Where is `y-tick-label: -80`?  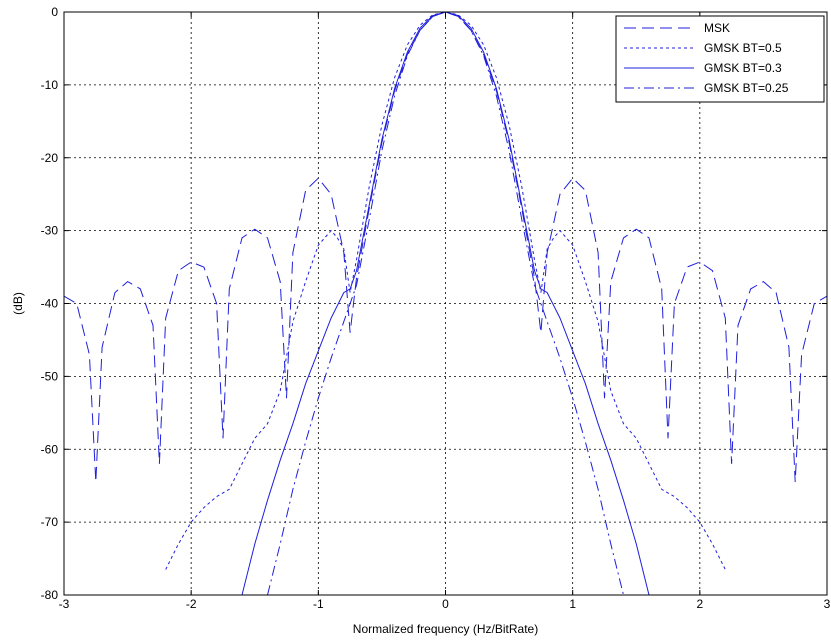
y-tick-label: -80 is located at coordinates (50, 595).